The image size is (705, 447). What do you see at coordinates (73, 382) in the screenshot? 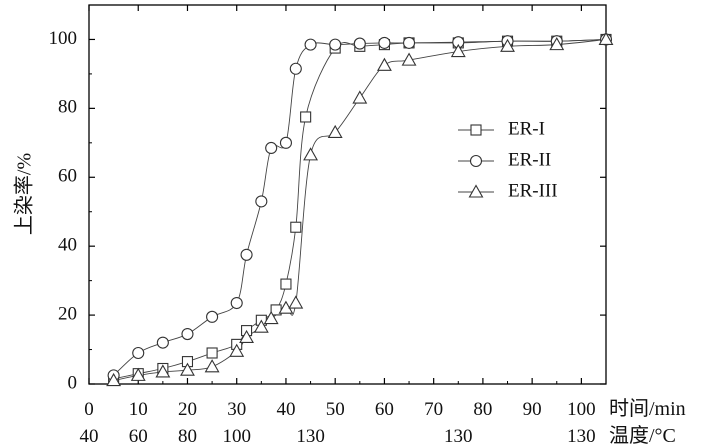
I see `y-tick-label: 0` at bounding box center [73, 382].